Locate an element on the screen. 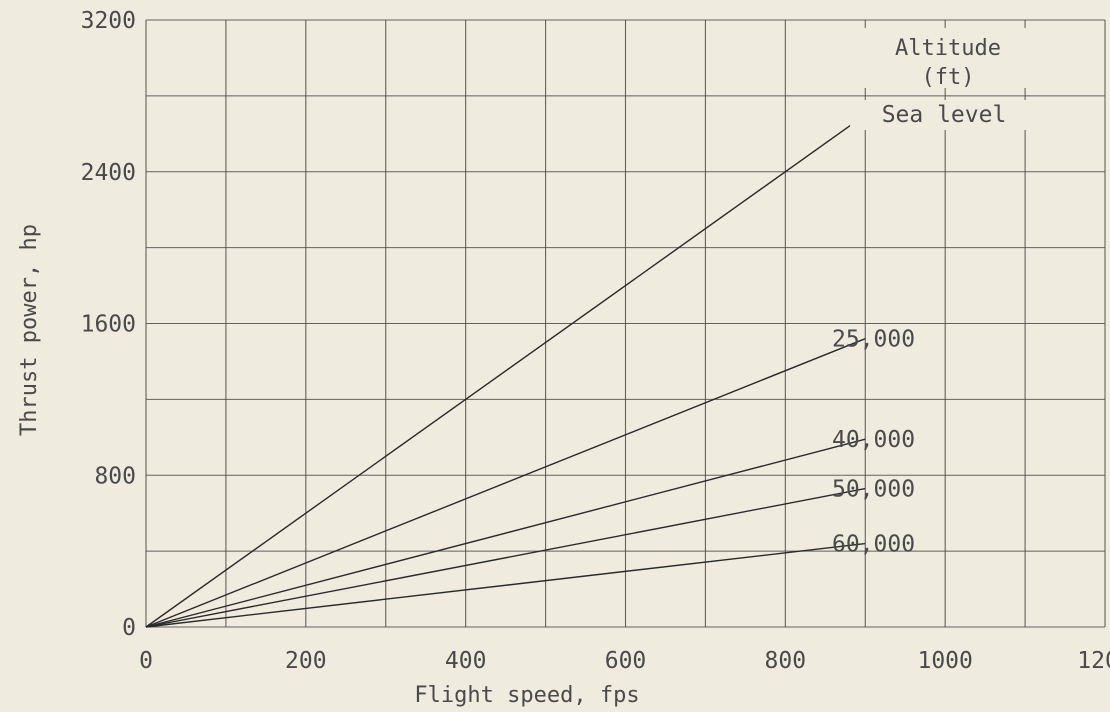 The width and height of the screenshot is (1110, 712). y-tick-label: 2400 is located at coordinates (108, 173).